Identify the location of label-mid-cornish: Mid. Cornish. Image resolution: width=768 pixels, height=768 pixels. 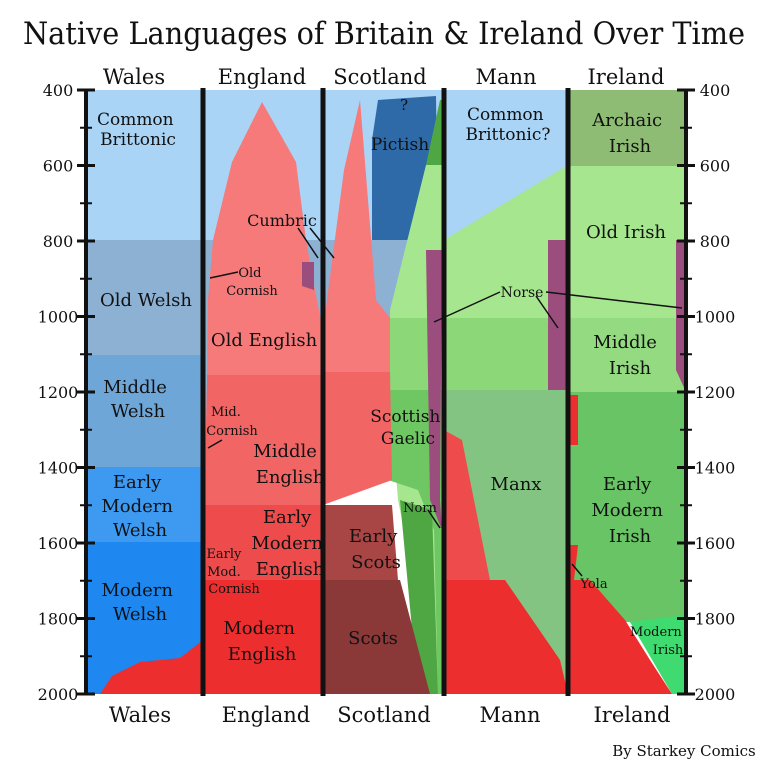
(232, 422).